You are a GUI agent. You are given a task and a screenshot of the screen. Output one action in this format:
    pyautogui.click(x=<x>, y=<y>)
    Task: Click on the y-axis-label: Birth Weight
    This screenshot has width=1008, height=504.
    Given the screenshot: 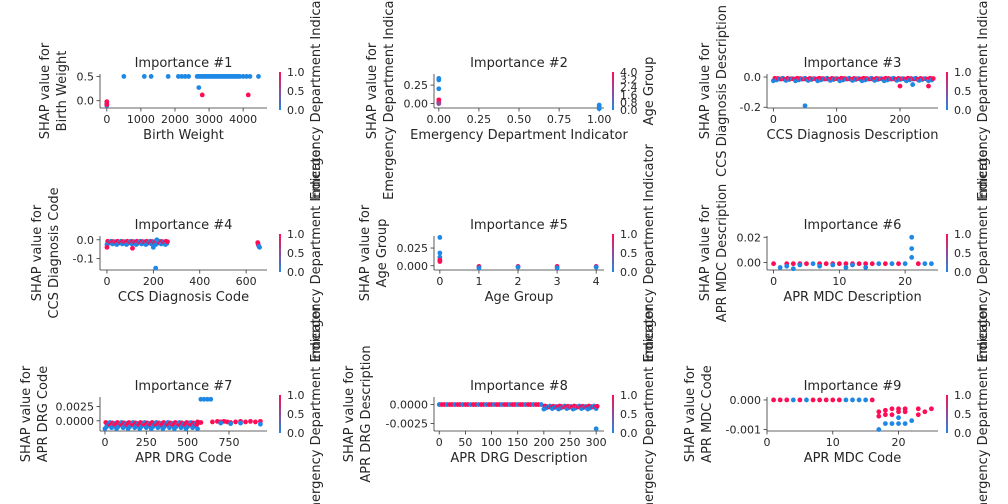 What is the action you would take?
    pyautogui.click(x=62, y=91)
    